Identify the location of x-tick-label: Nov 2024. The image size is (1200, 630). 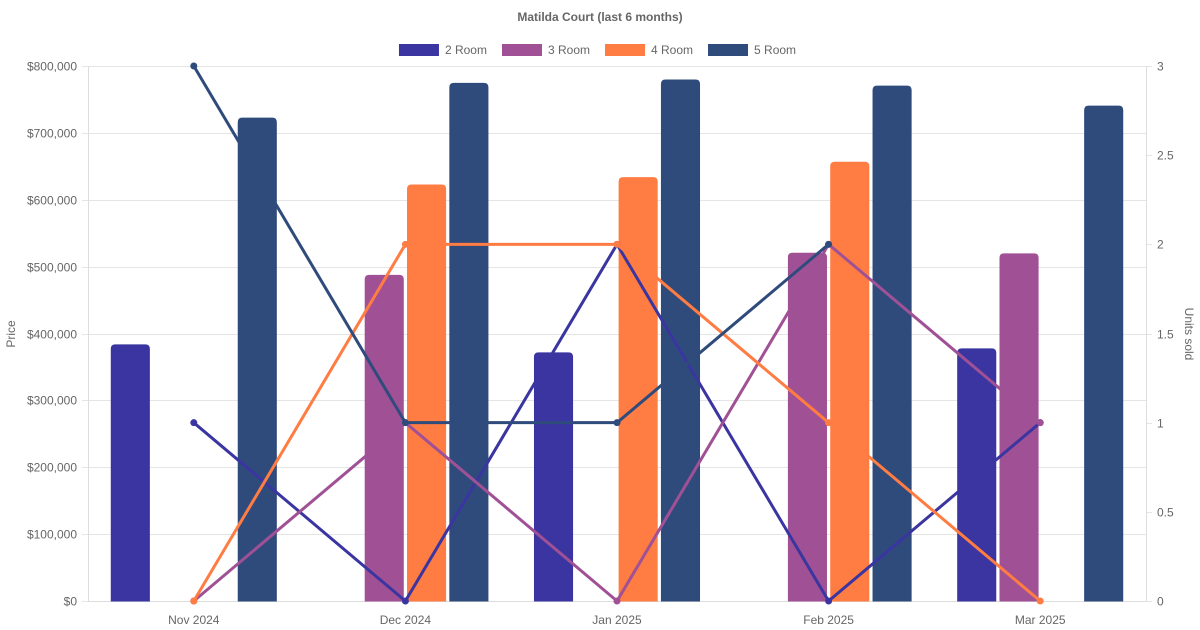
(194, 620).